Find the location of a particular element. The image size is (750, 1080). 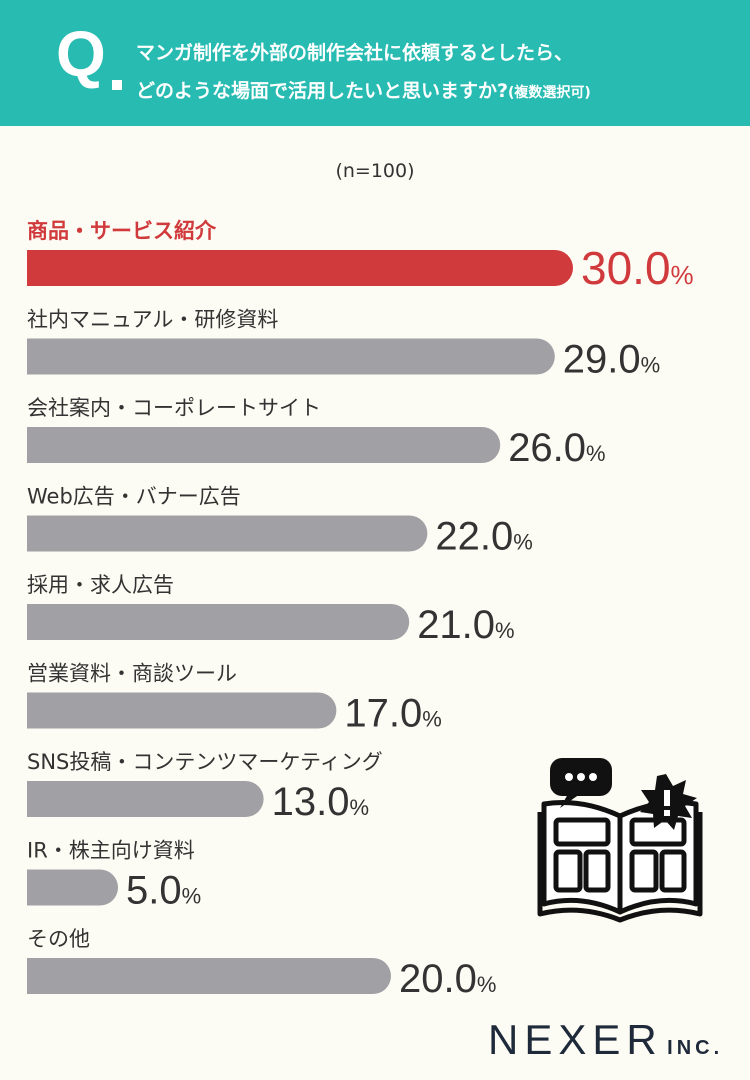

value-label: 30.0% is located at coordinates (637, 268).